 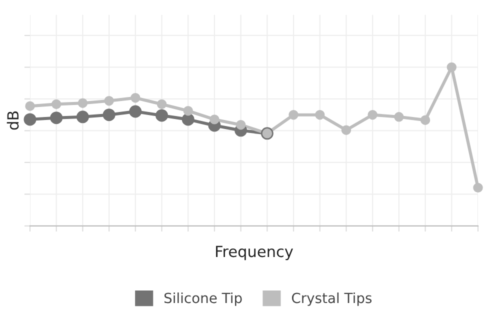 I want to click on x-axis-title: Frequency, so click(x=255, y=253).